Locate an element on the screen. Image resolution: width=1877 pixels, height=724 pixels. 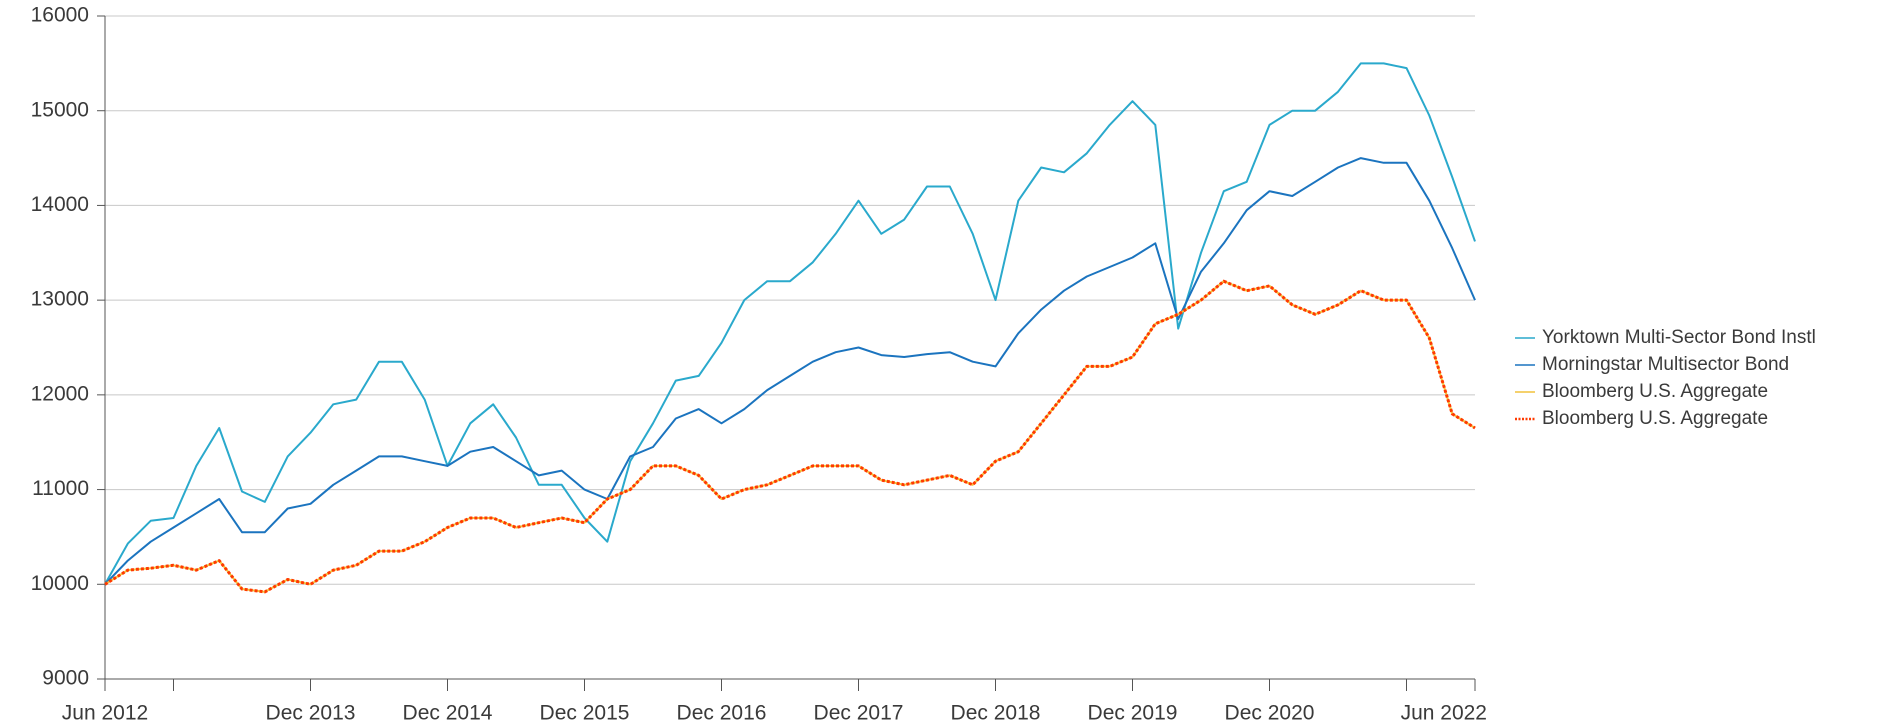
y-tick-label: 13000 is located at coordinates (60, 299).